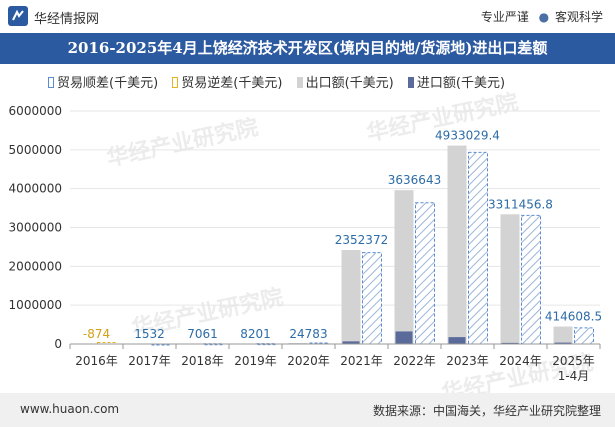  I want to click on data-label: 7061, so click(202, 334).